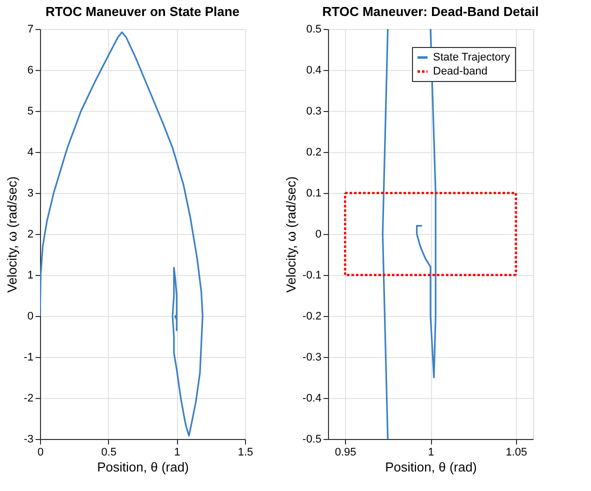 The width and height of the screenshot is (591, 491). What do you see at coordinates (29, 398) in the screenshot?
I see `y-tick-label: -2` at bounding box center [29, 398].